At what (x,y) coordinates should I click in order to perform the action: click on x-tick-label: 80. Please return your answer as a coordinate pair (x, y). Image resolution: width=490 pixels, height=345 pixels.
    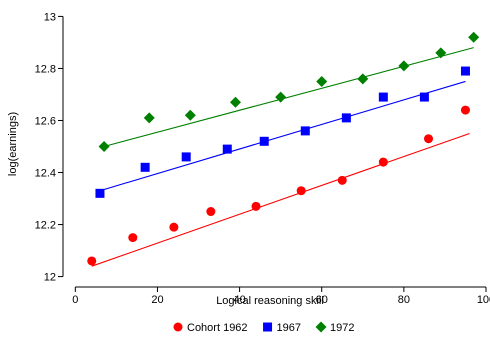
    Looking at the image, I should click on (404, 300).